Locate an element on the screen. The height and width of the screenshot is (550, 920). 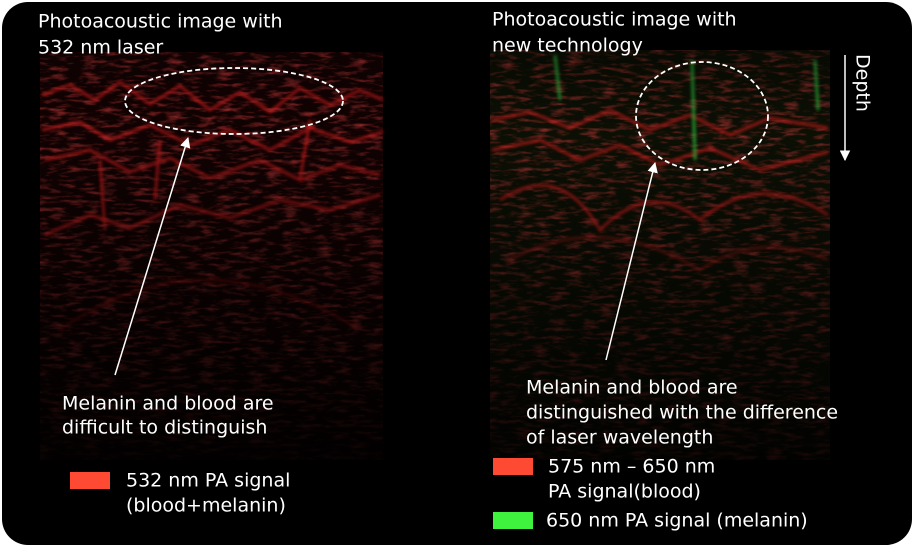
legend-label: 575 nm – 650 nm is located at coordinates (631, 467).